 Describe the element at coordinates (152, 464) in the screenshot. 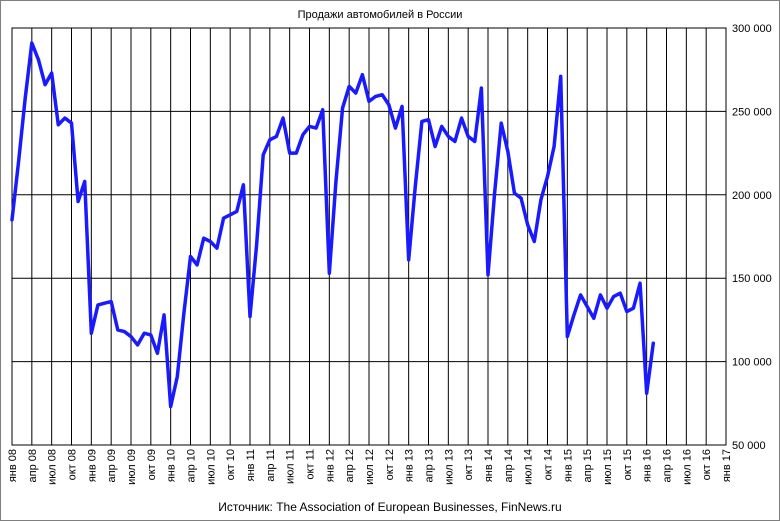

I see `x-tick-label: окт 09` at that location.